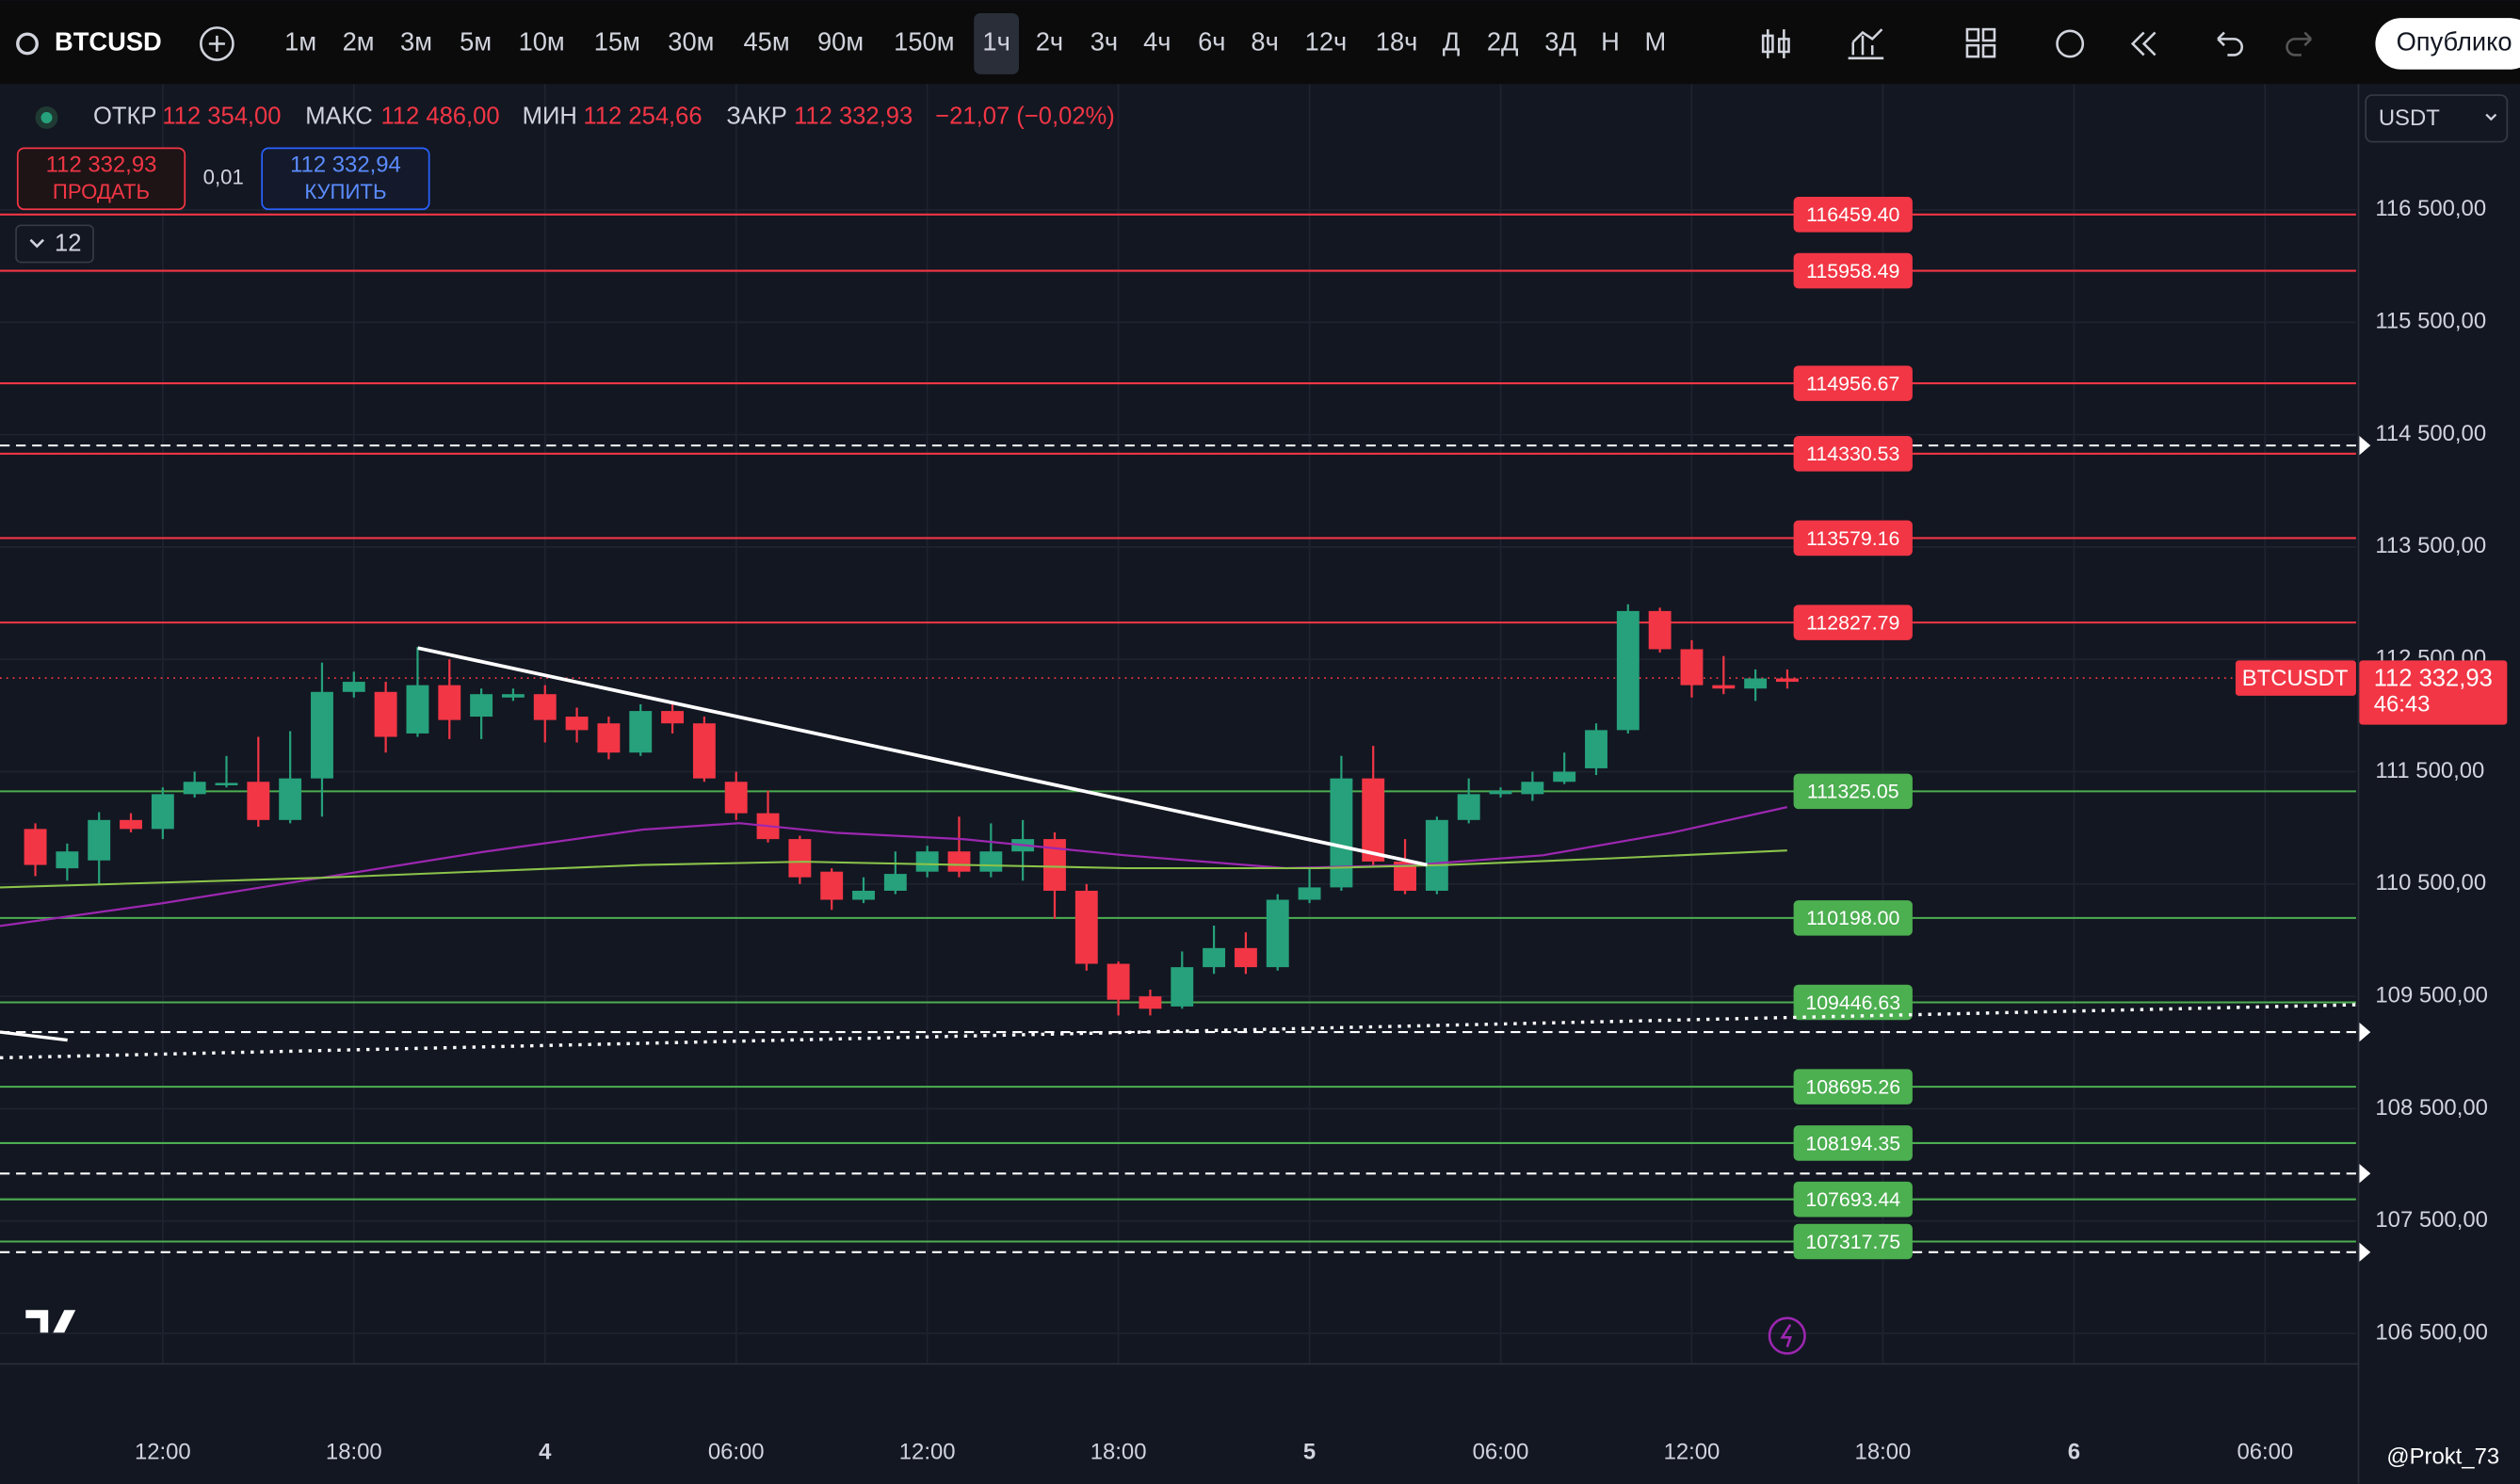 This screenshot has width=2520, height=1484. I want to click on open-value: 112 354,00, so click(222, 117).